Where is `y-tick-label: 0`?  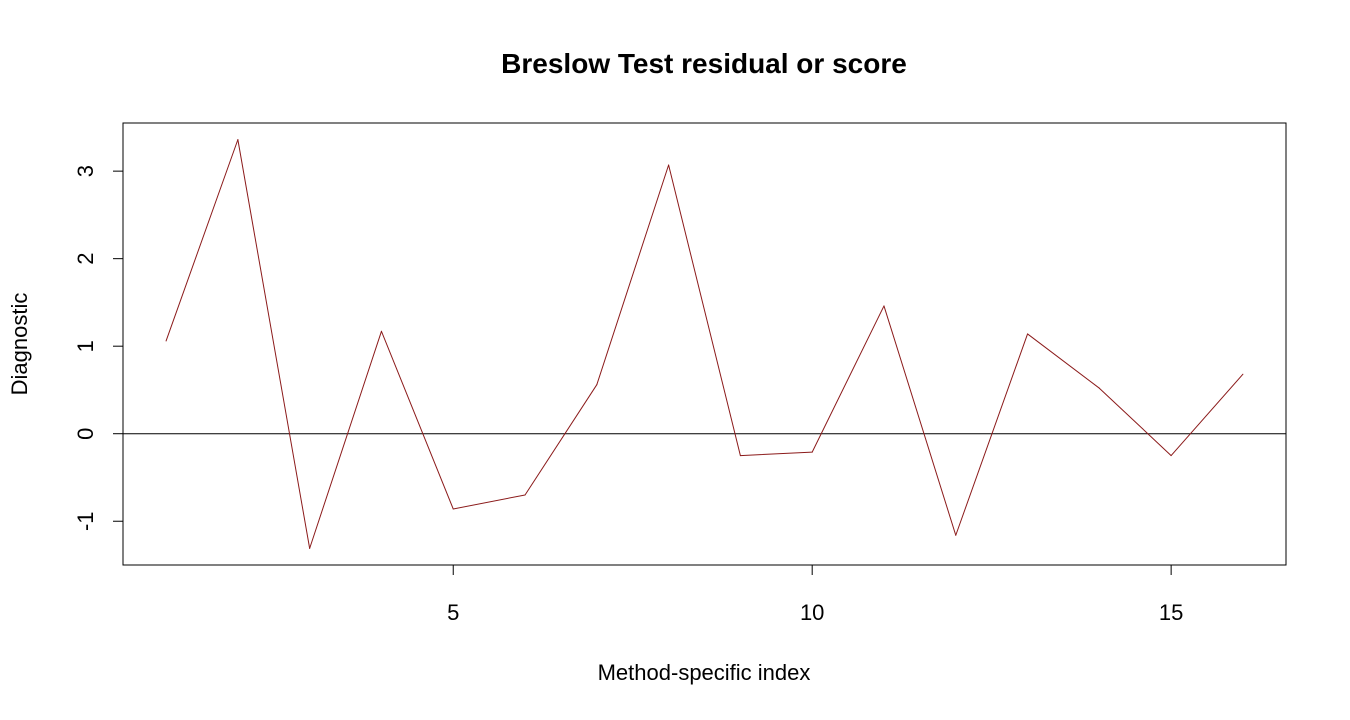 y-tick-label: 0 is located at coordinates (85, 434).